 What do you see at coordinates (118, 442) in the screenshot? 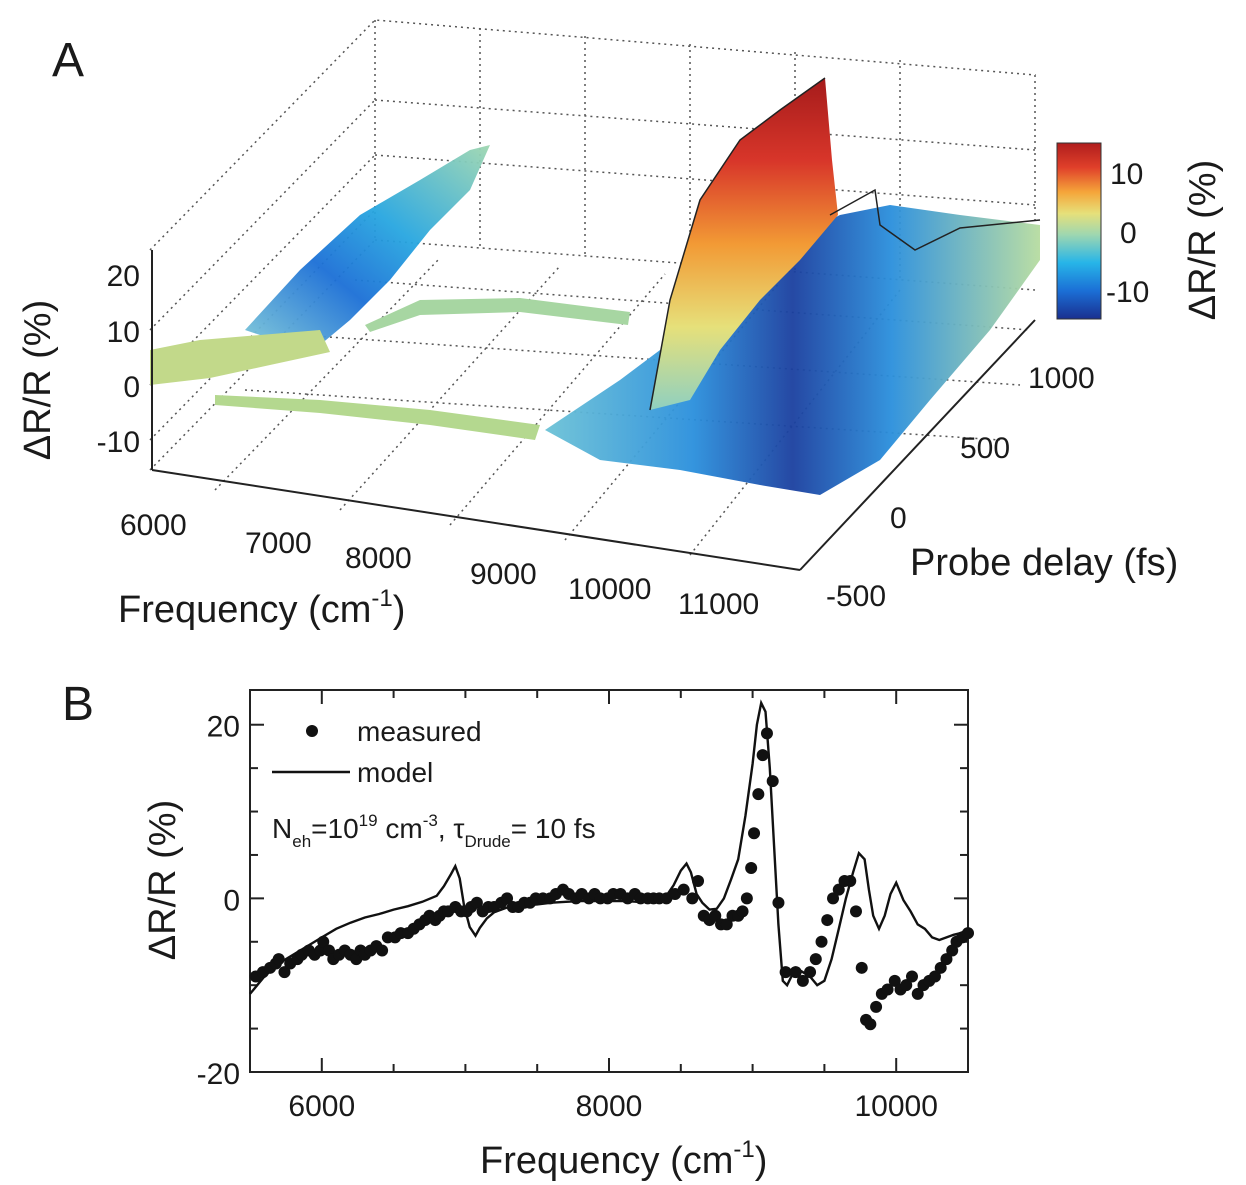
I see `z-tick-minus10: -10` at bounding box center [118, 442].